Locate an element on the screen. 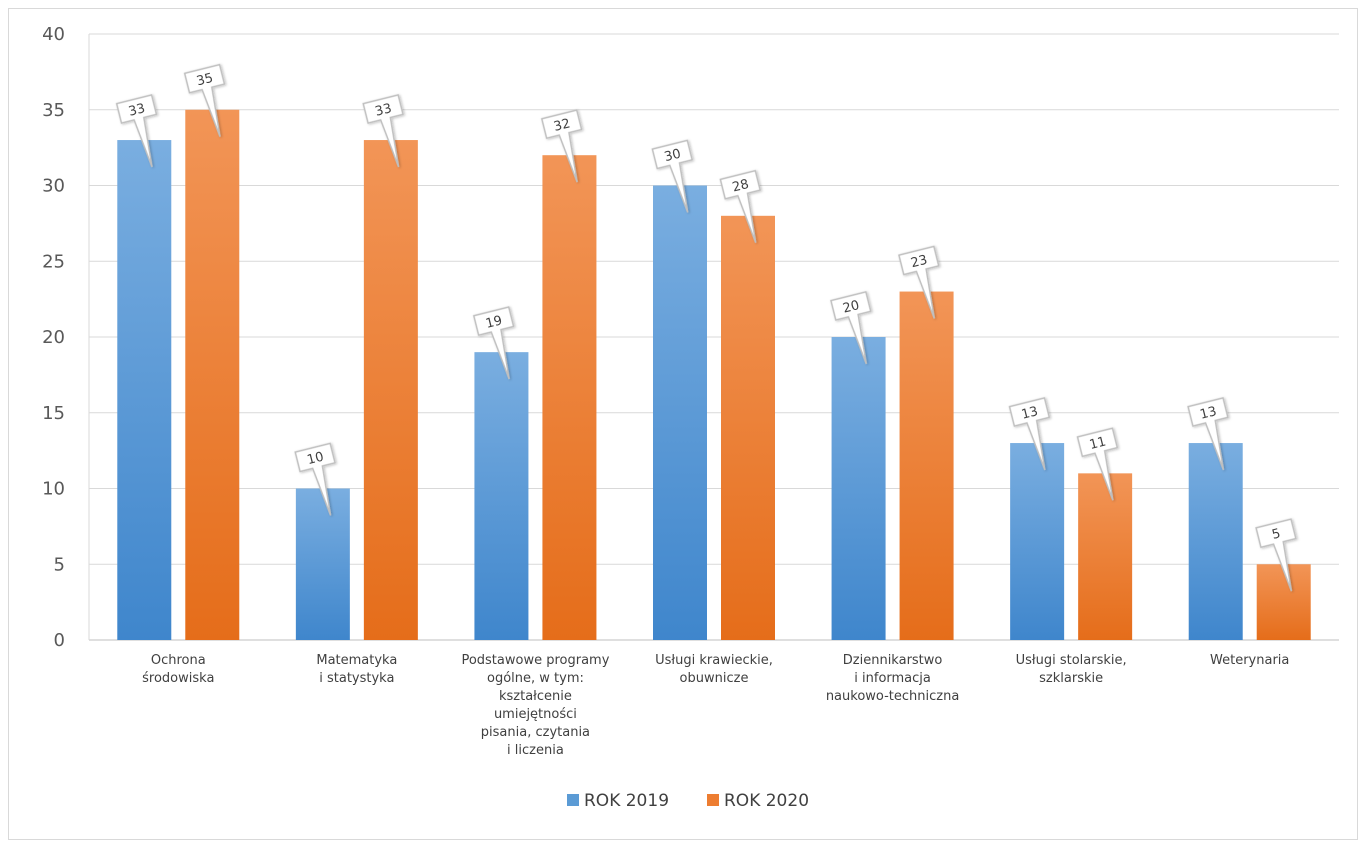  data-label-callout: 11 is located at coordinates (1097, 464).